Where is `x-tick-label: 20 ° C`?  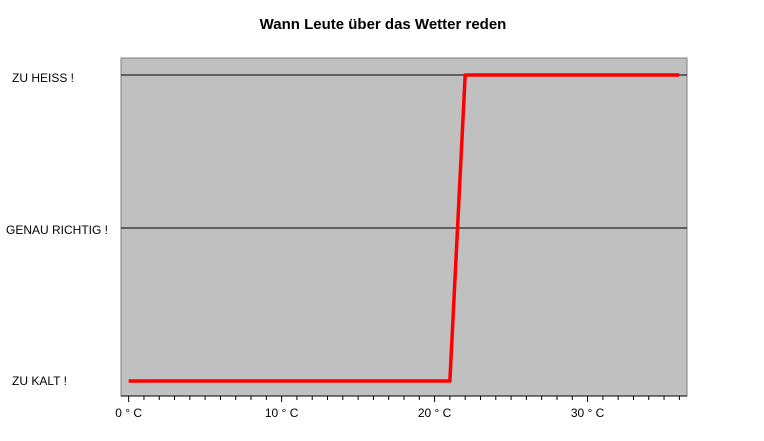 x-tick-label: 20 ° C is located at coordinates (435, 413).